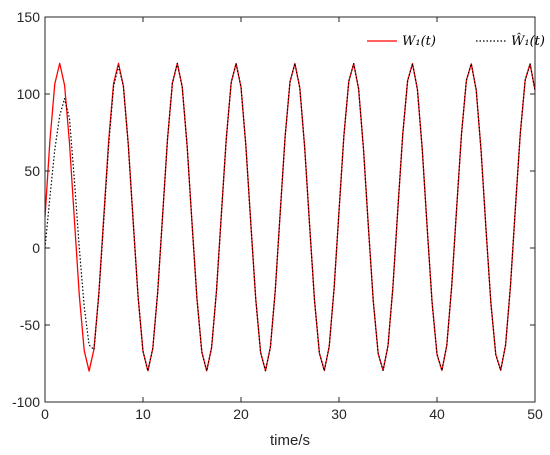 This screenshot has width=550, height=455. Describe the element at coordinates (30, 325) in the screenshot. I see `y-tick-label: -50` at that location.